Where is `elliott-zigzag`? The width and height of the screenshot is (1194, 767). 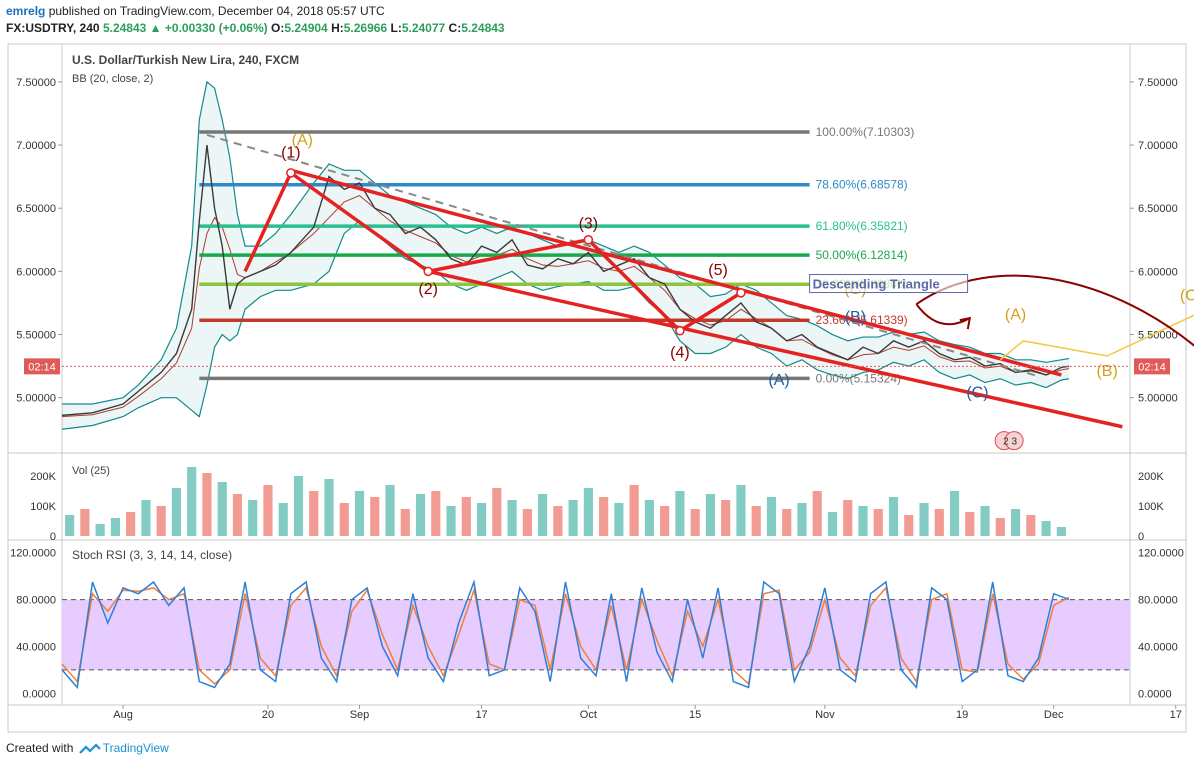 elliott-zigzag is located at coordinates (492, 251).